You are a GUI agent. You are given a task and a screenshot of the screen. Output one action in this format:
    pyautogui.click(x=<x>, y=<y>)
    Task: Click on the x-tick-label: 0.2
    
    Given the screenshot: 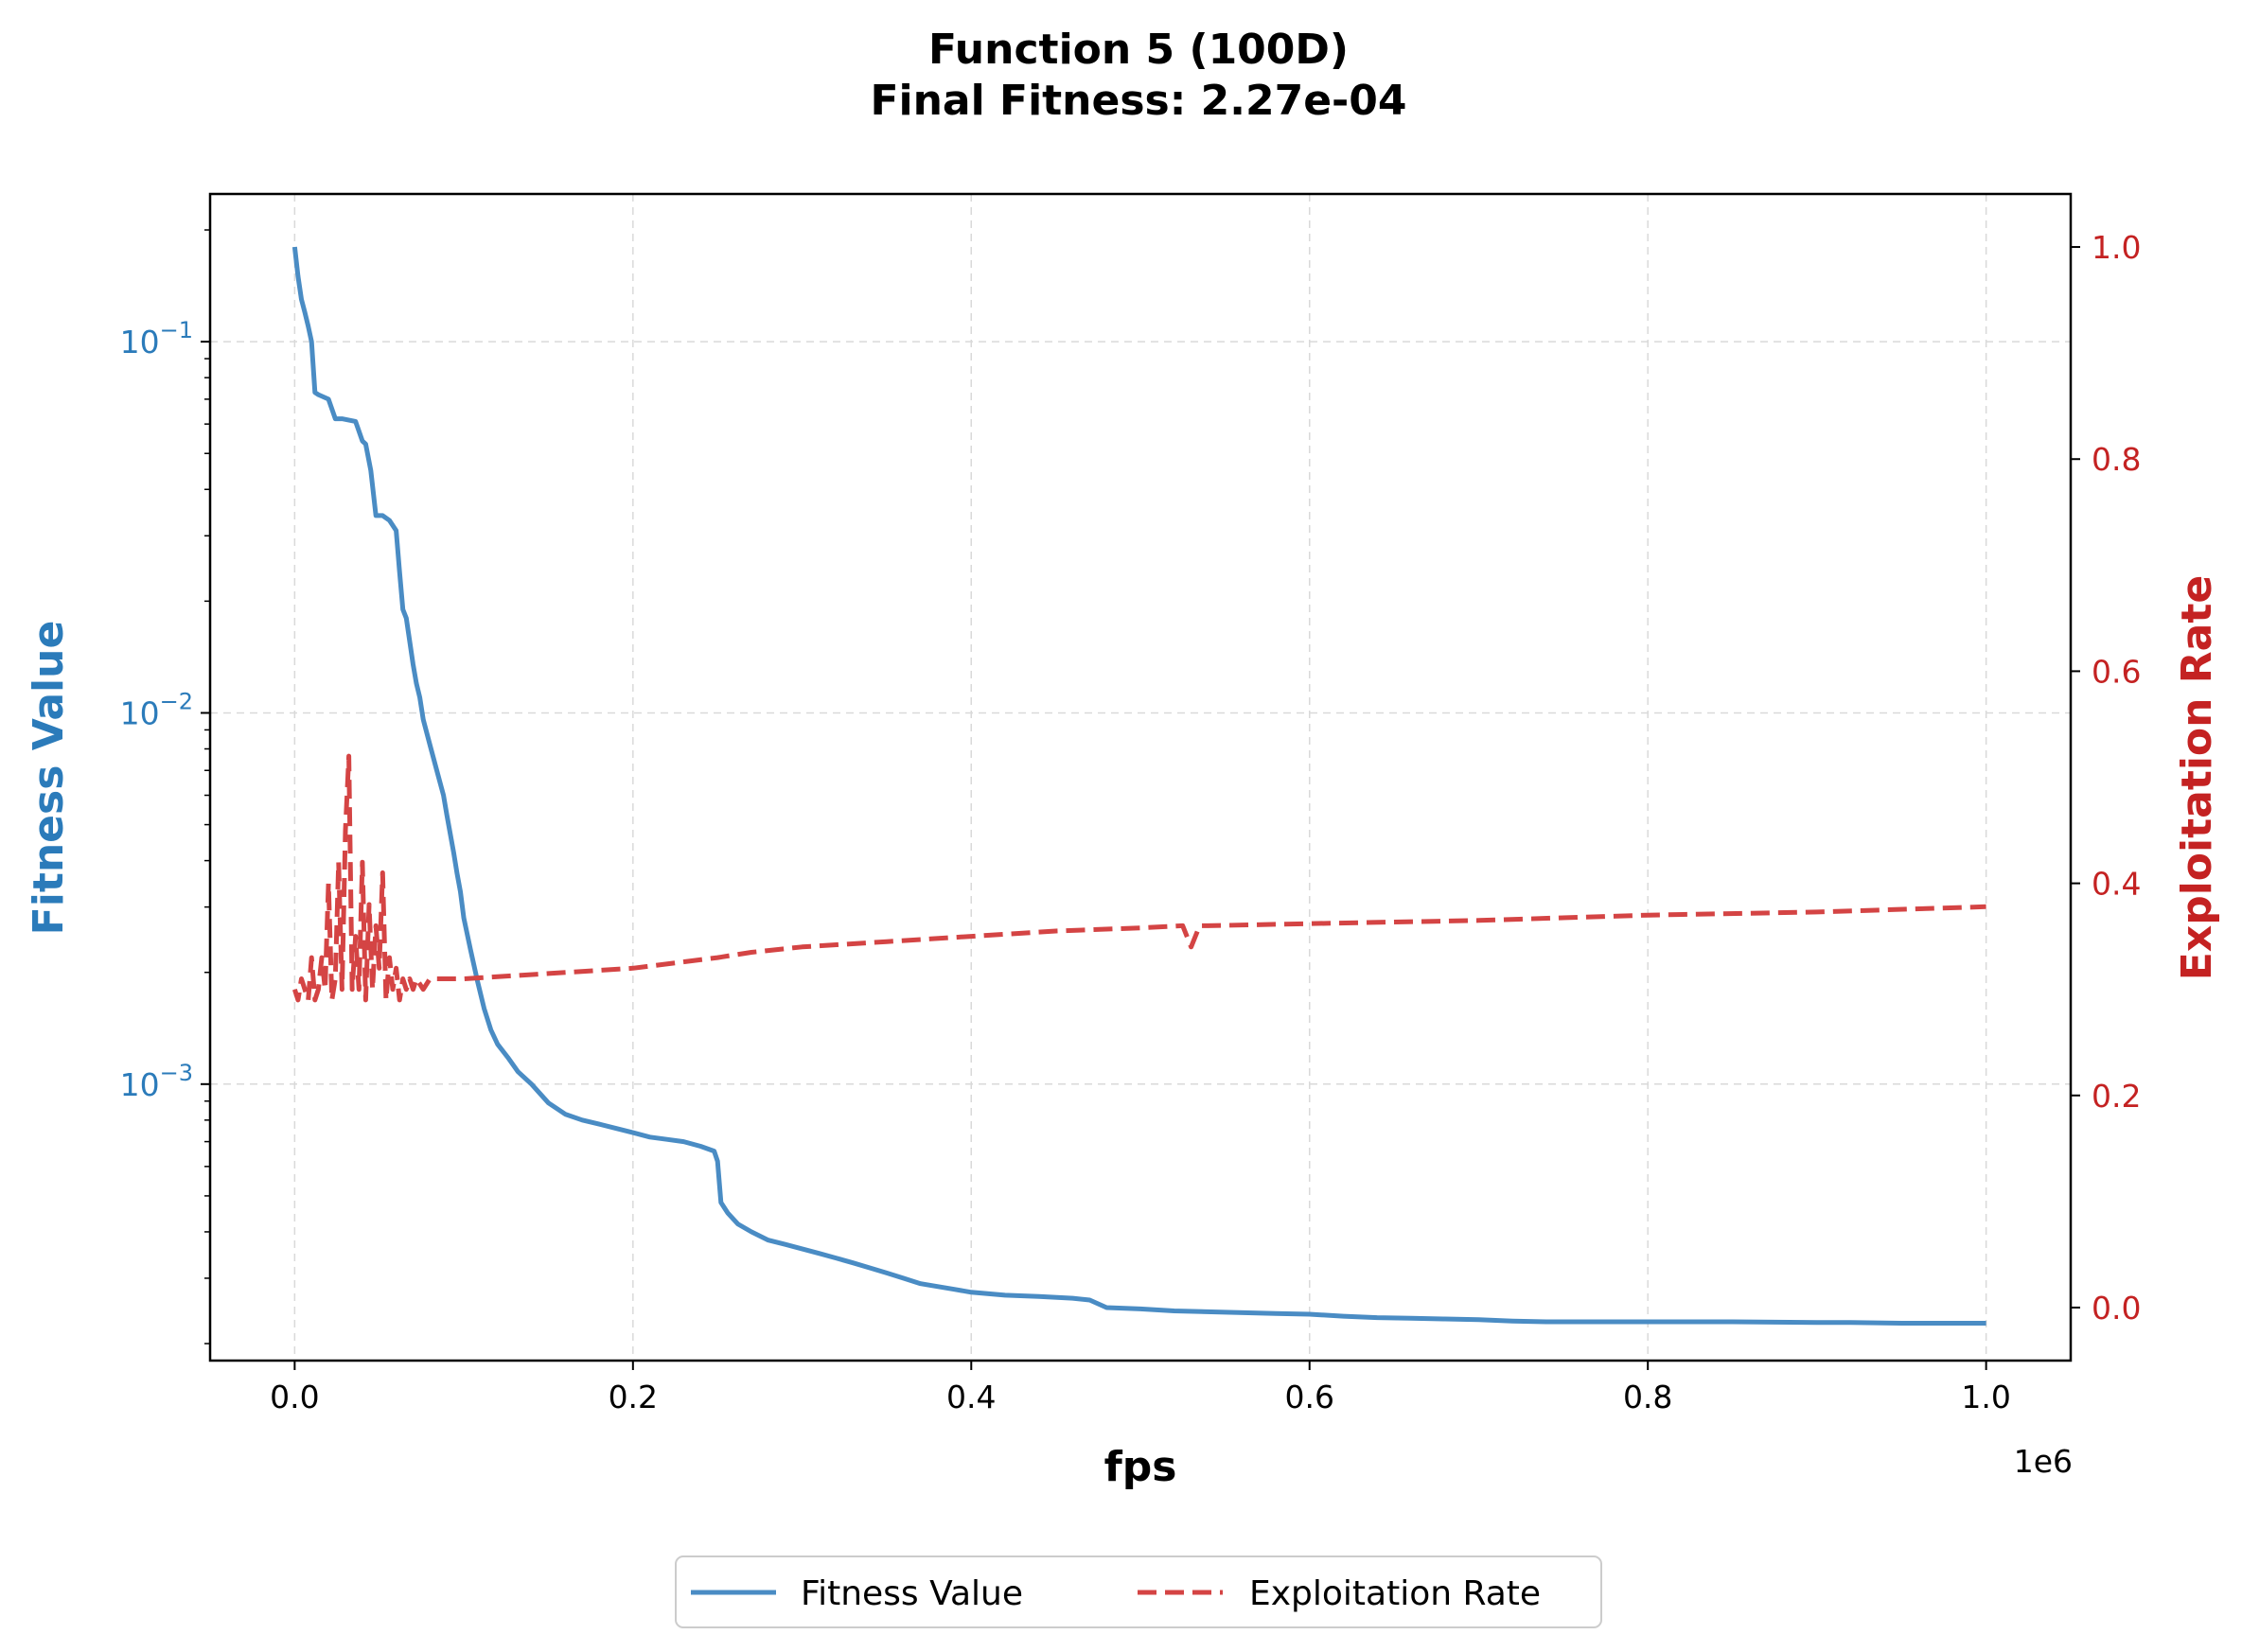 What is the action you would take?
    pyautogui.click(x=634, y=1397)
    